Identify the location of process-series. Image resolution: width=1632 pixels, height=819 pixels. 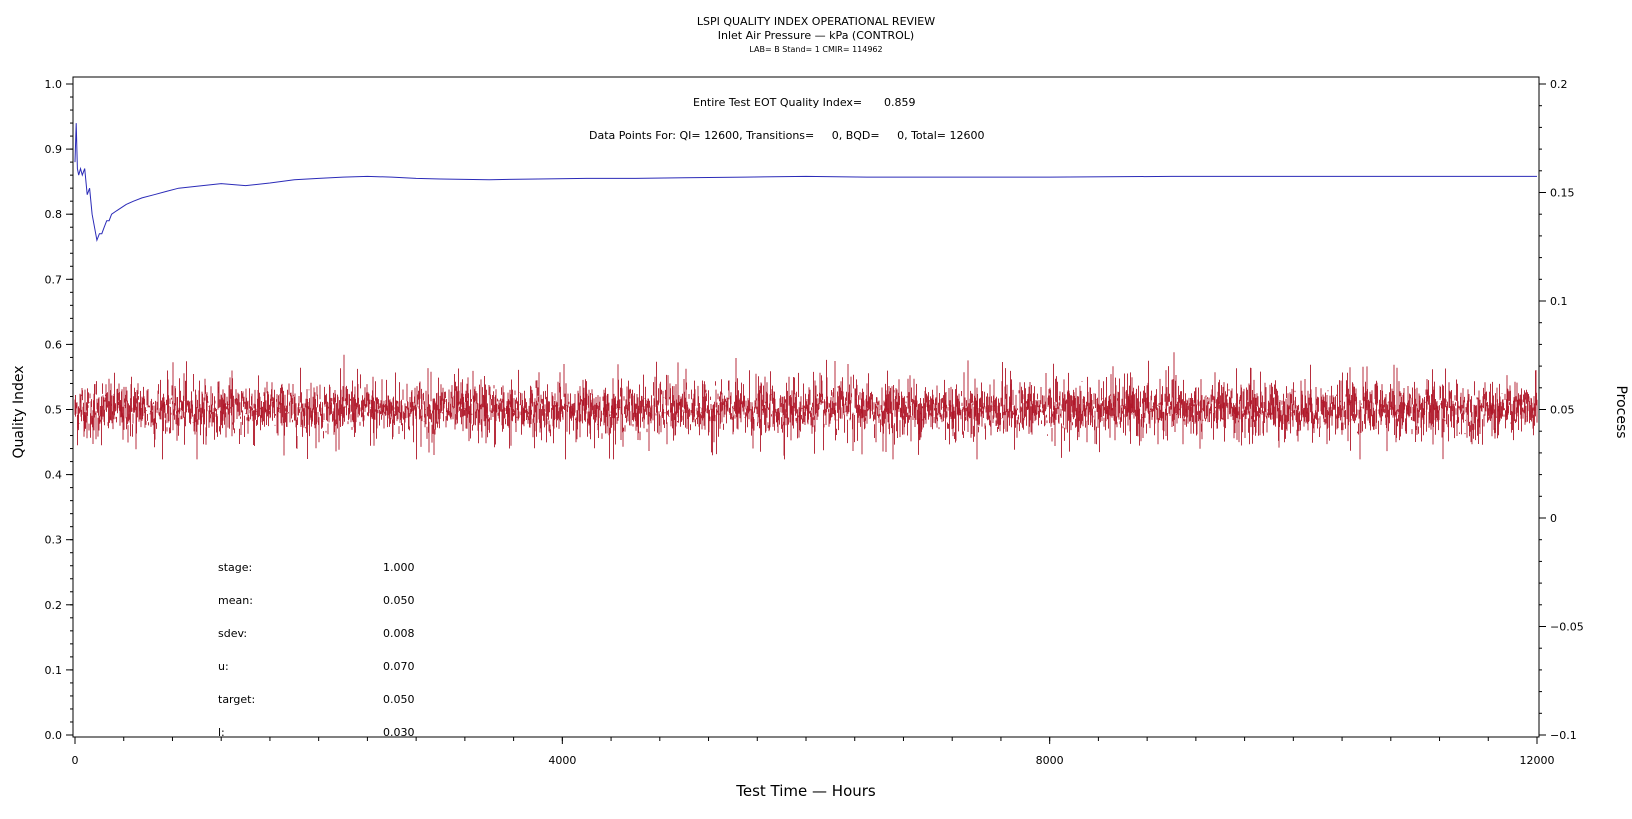
(806, 406).